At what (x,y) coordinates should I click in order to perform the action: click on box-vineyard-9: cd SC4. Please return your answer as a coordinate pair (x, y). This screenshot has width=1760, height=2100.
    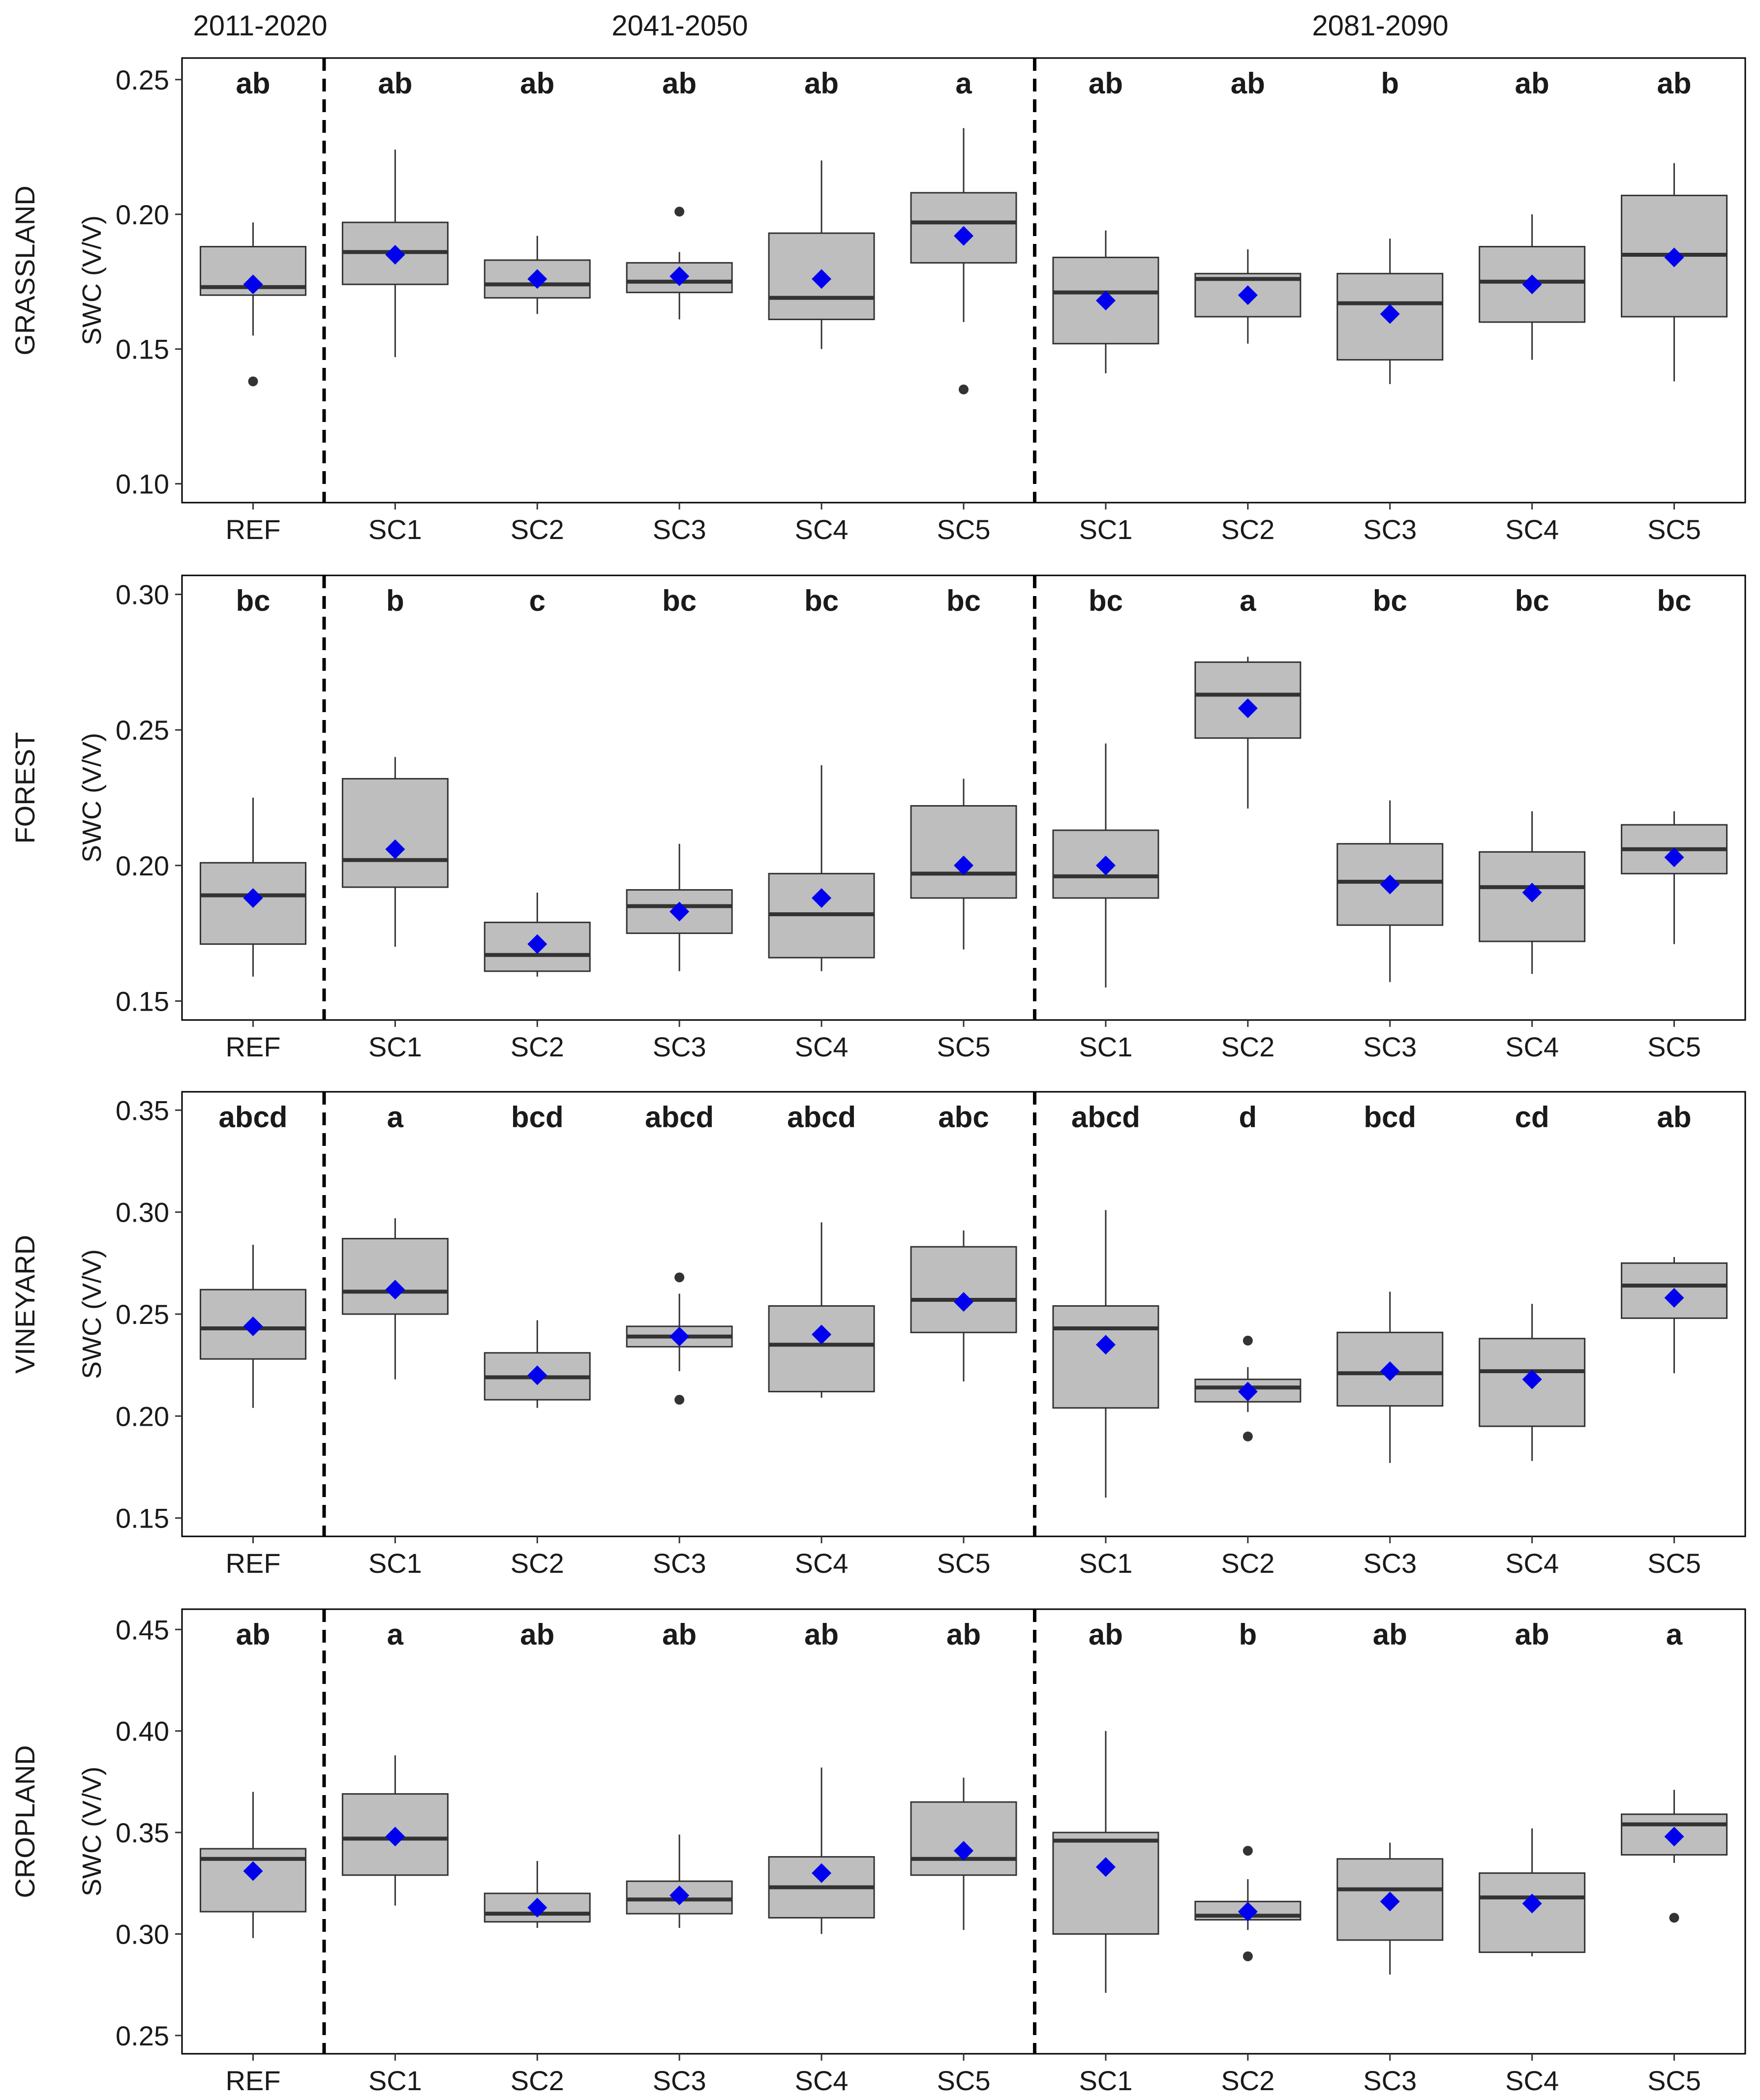
    Looking at the image, I should click on (1532, 1340).